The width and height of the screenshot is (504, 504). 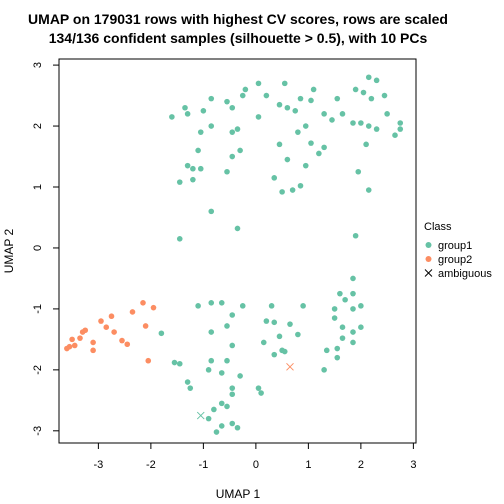 What do you see at coordinates (413, 465) in the screenshot?
I see `x-tick-label: 3` at bounding box center [413, 465].